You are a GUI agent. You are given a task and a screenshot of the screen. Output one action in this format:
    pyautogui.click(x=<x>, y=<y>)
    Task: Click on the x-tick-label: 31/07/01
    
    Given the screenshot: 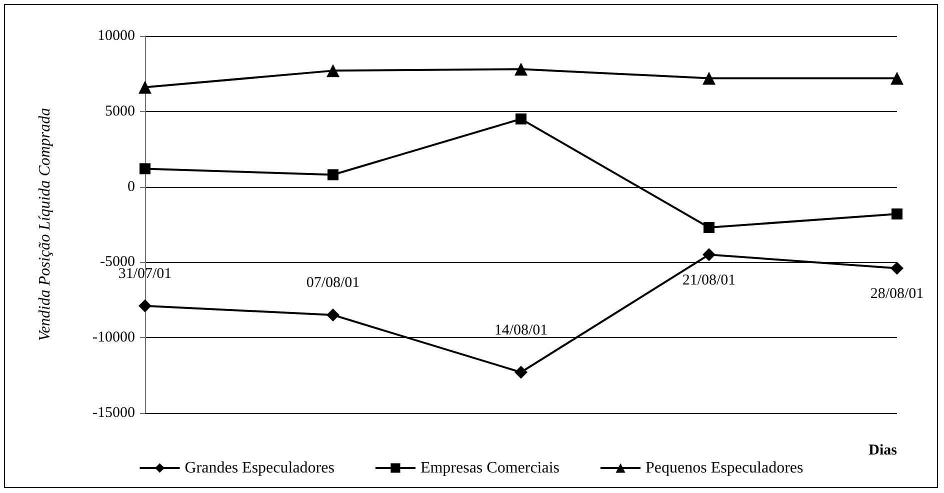 What is the action you would take?
    pyautogui.click(x=145, y=274)
    